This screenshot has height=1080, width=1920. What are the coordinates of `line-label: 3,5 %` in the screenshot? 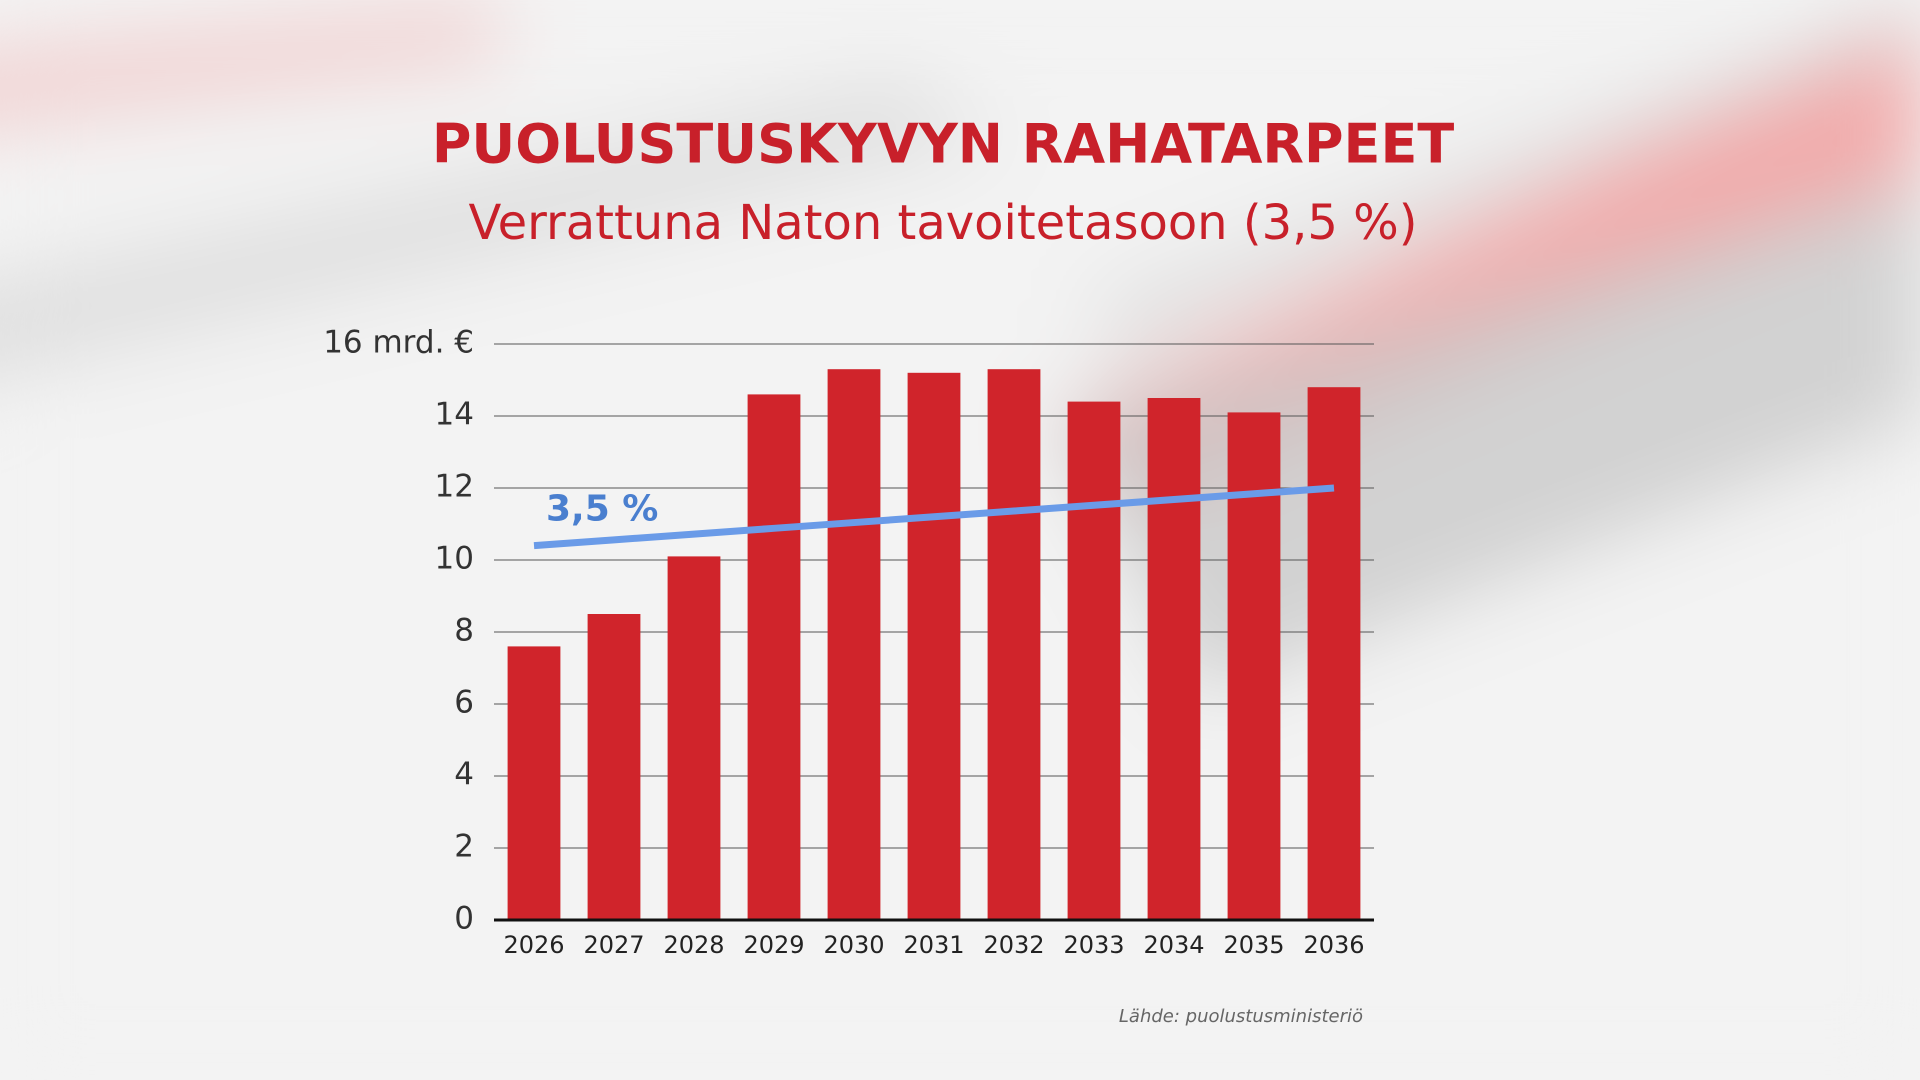 It's located at (602, 509).